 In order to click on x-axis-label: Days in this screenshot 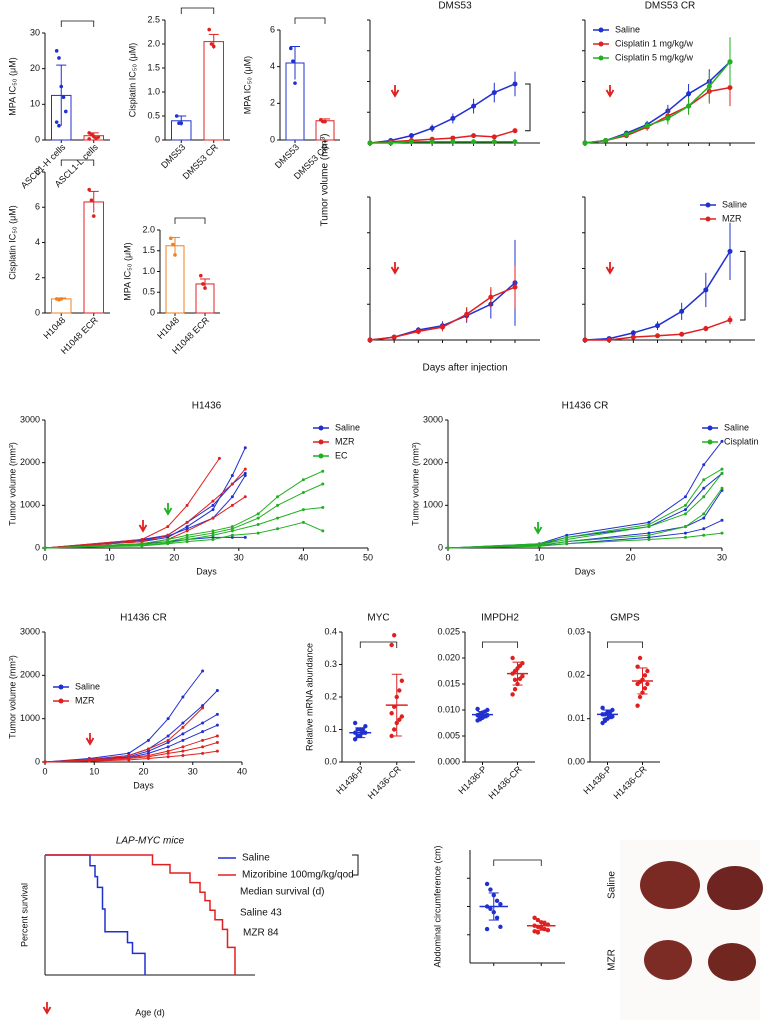, I will do `click(206, 571)`.